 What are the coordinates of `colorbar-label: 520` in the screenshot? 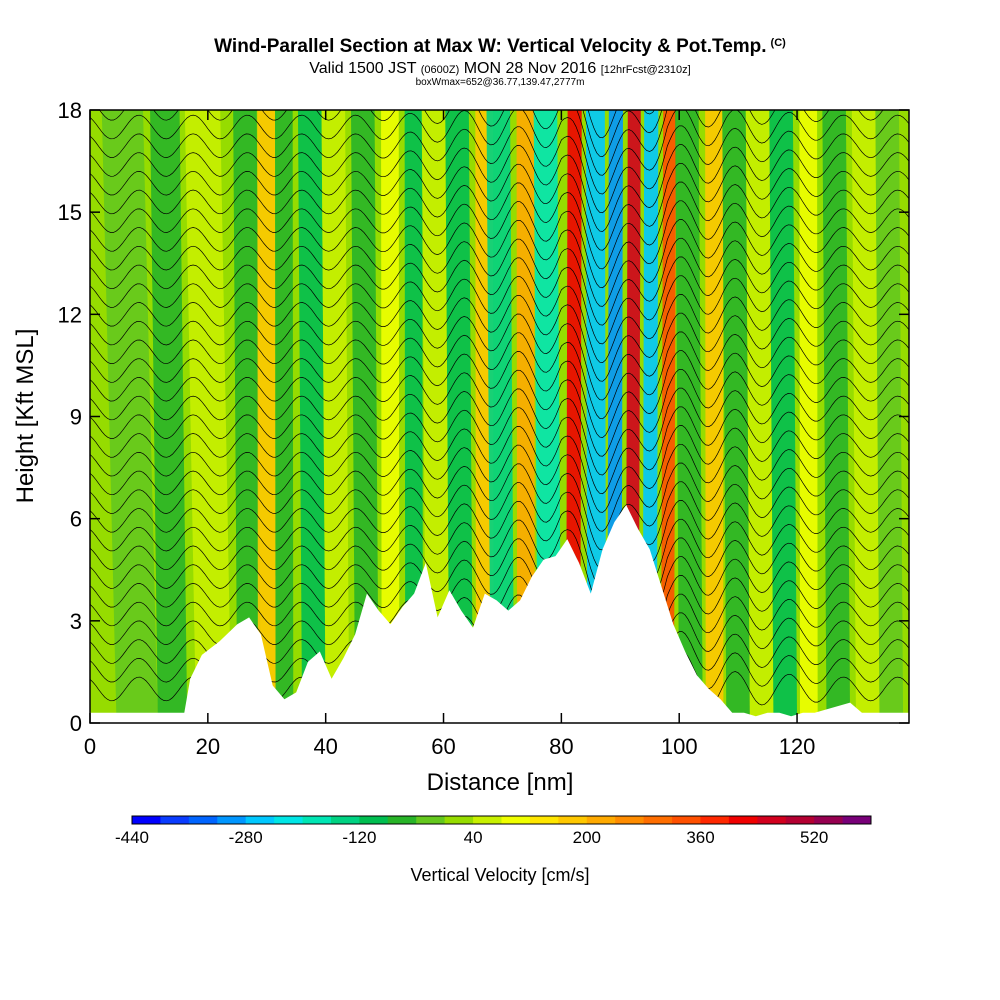 It's located at (814, 837).